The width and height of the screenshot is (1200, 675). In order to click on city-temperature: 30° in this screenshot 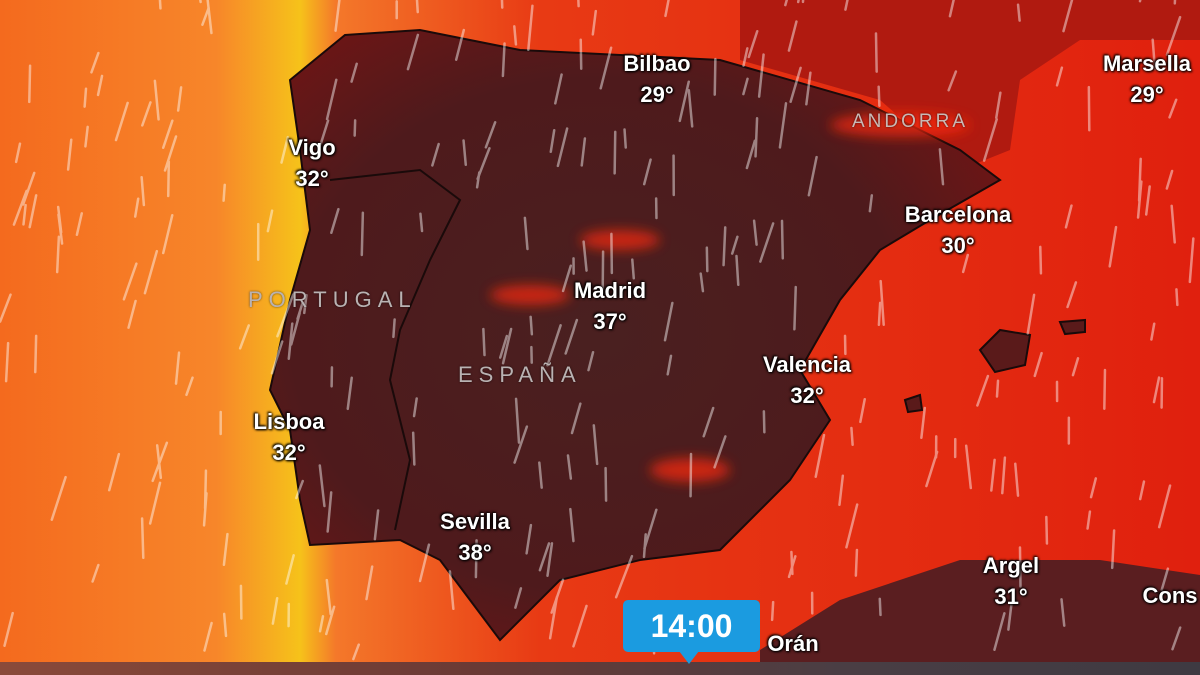, I will do `click(958, 245)`.